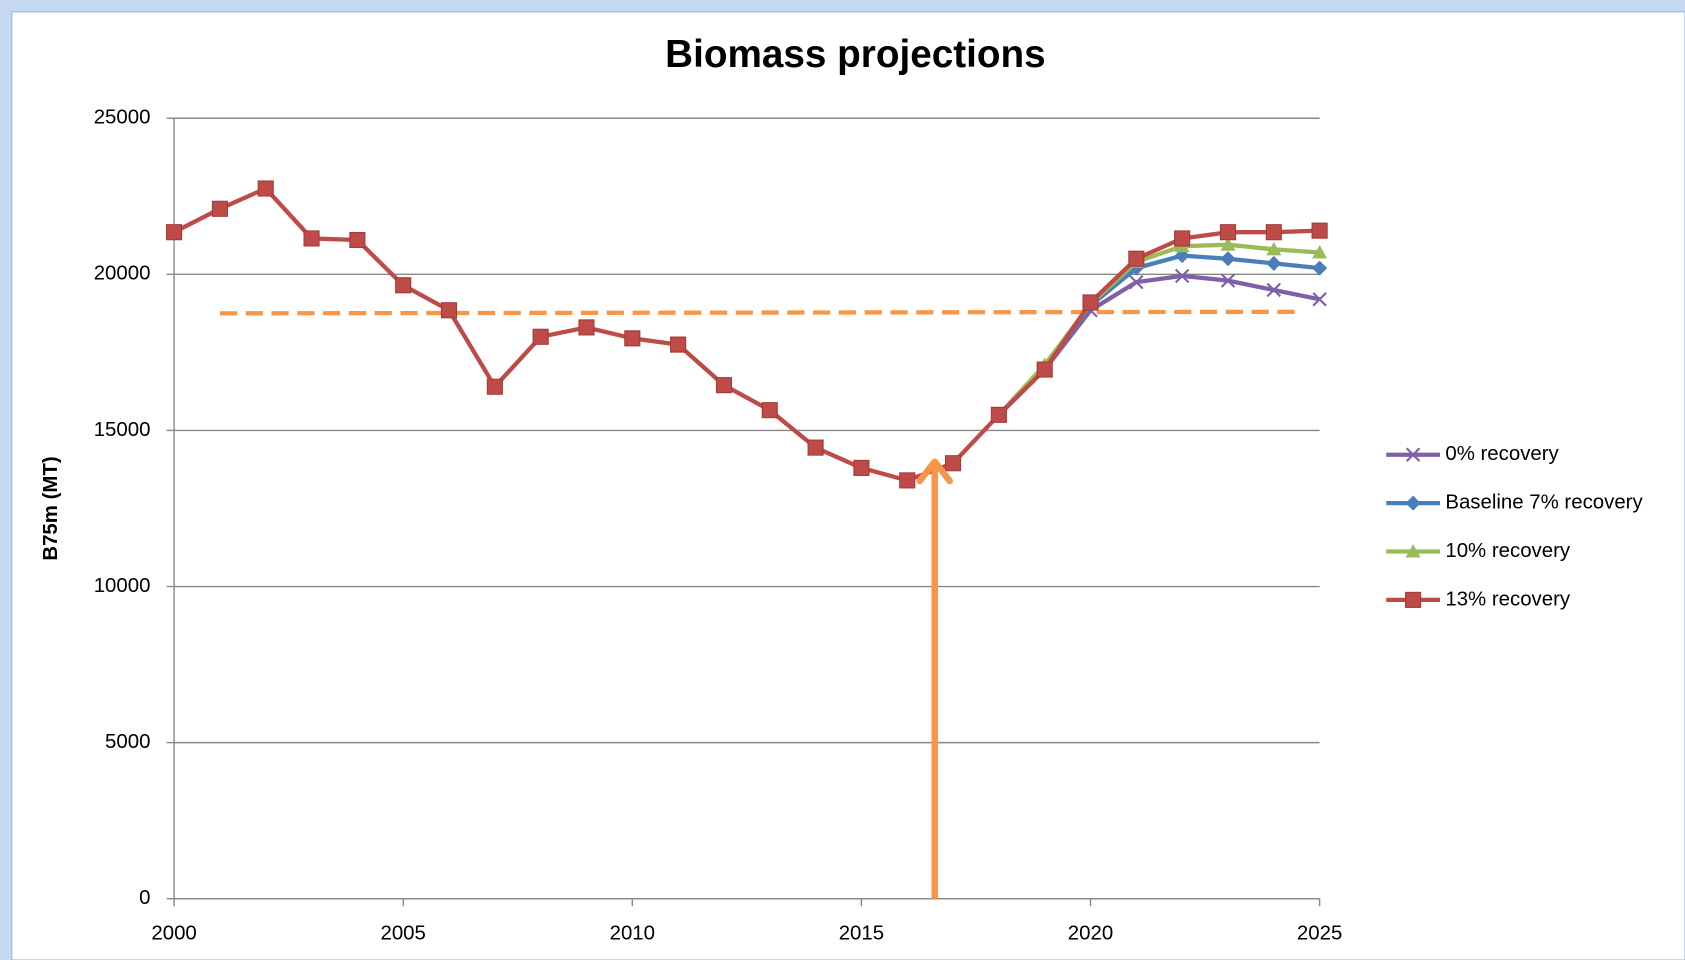  I want to click on x-tick-label: 2005, so click(402, 934).